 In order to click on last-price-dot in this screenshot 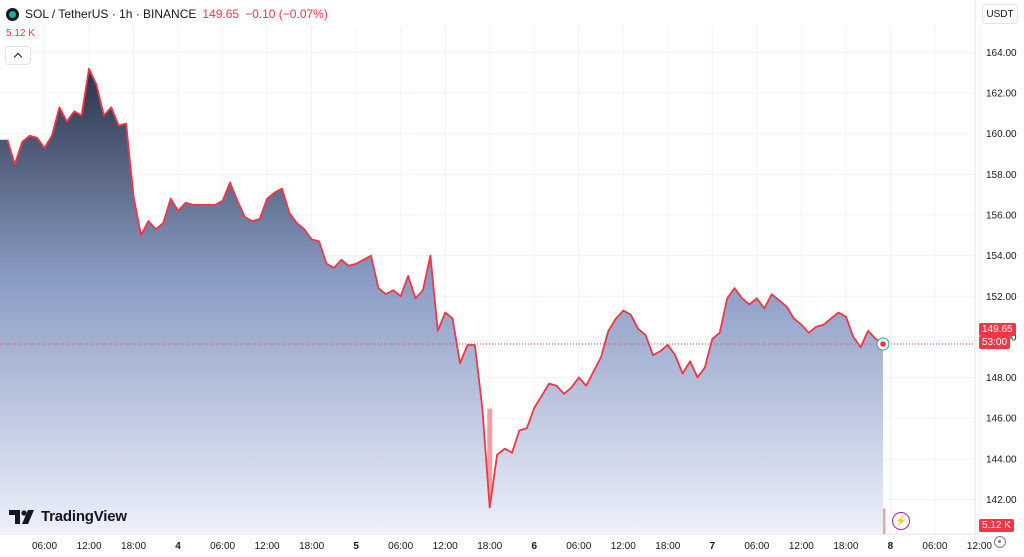, I will do `click(883, 344)`.